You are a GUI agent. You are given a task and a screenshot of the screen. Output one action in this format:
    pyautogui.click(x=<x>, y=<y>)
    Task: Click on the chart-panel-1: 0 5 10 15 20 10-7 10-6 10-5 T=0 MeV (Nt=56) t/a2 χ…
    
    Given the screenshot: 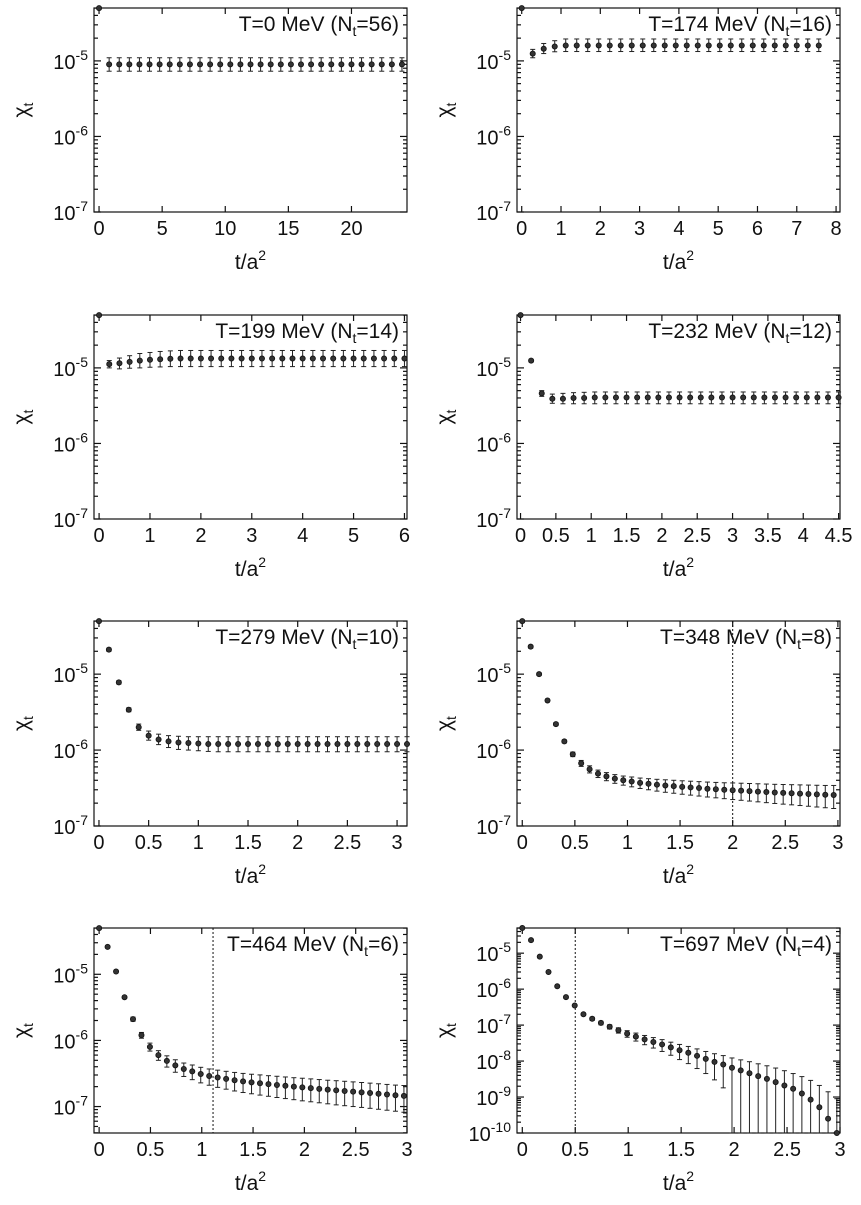 What is the action you would take?
    pyautogui.click(x=209, y=139)
    